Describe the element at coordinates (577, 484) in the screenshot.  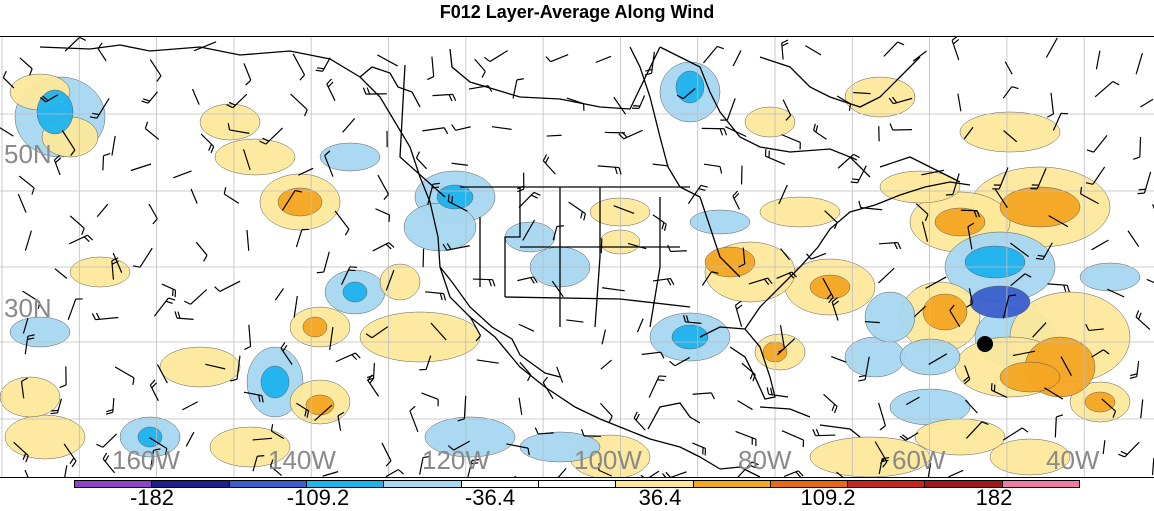
I see `colorbar` at that location.